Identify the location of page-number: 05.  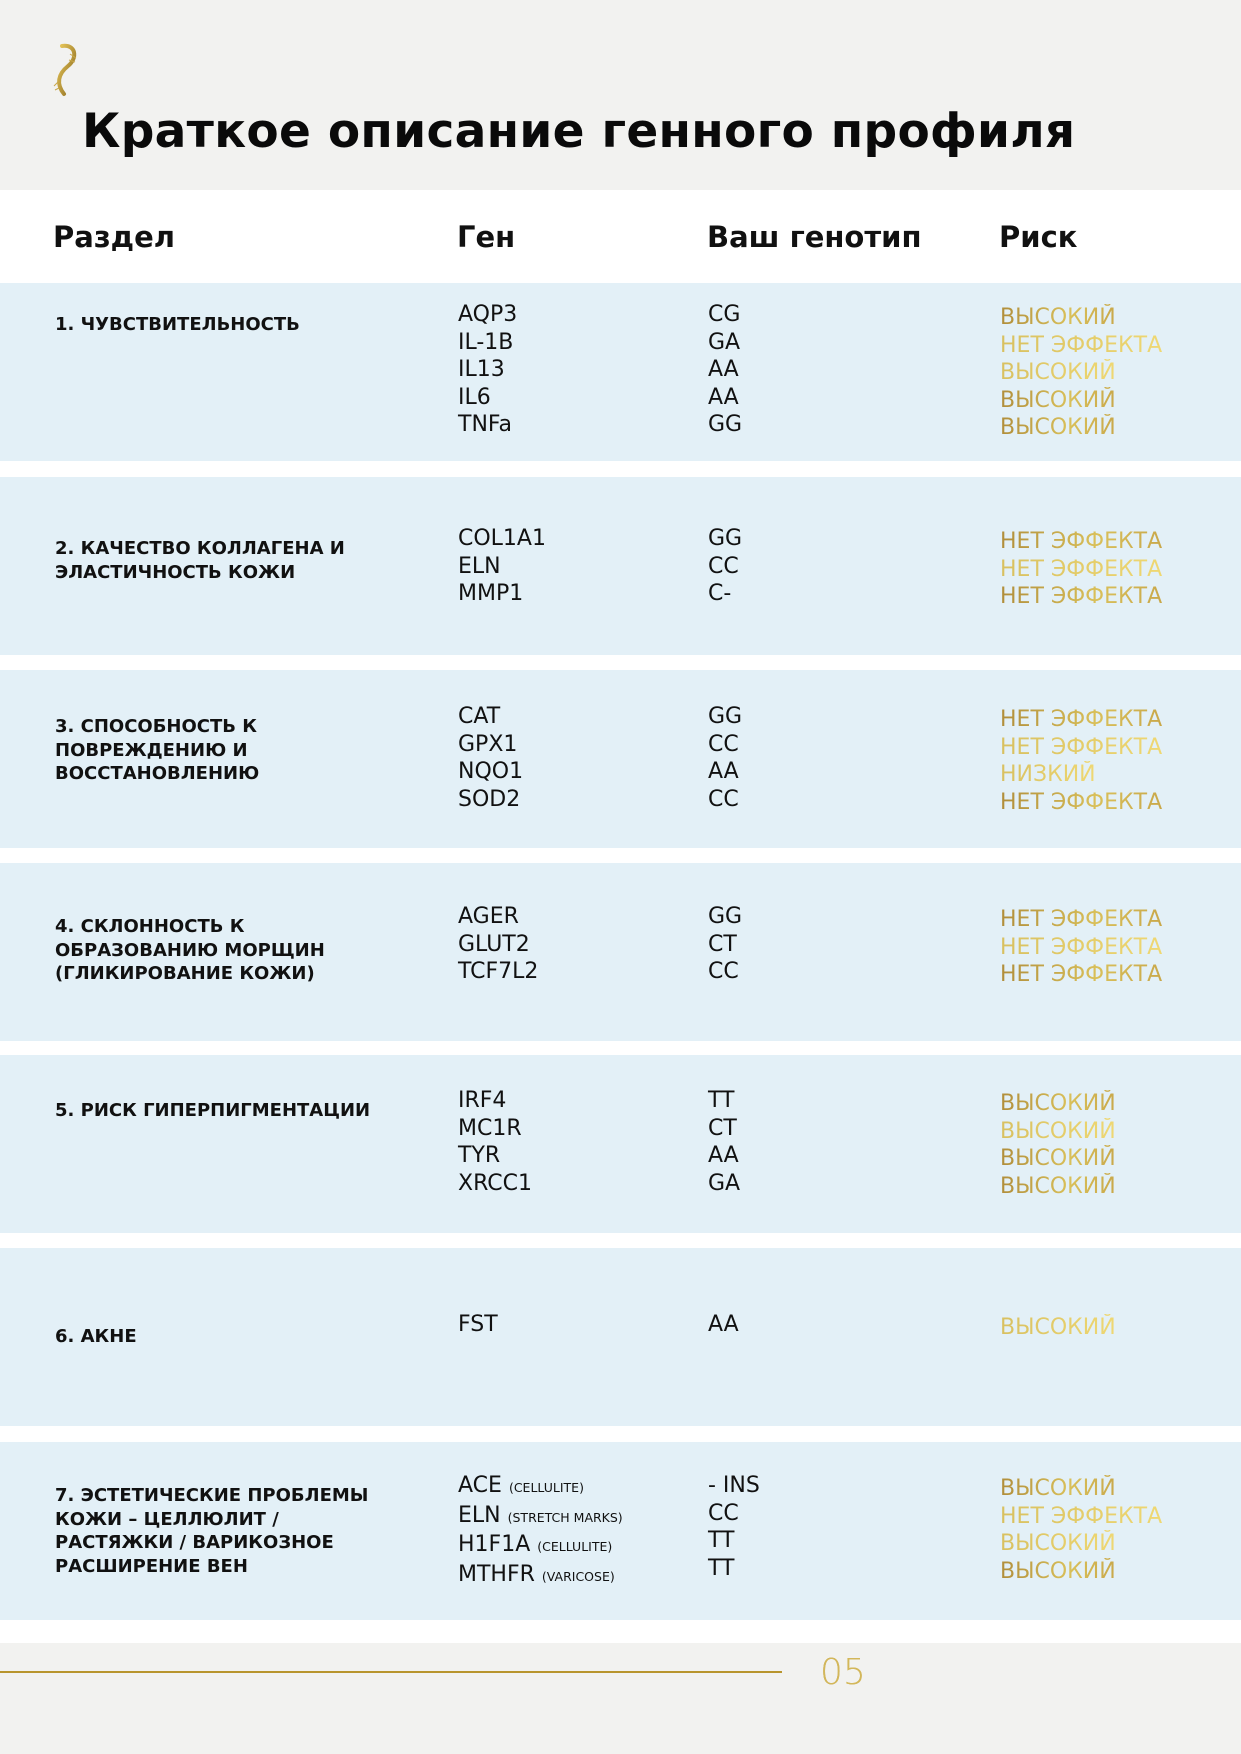
(843, 1672).